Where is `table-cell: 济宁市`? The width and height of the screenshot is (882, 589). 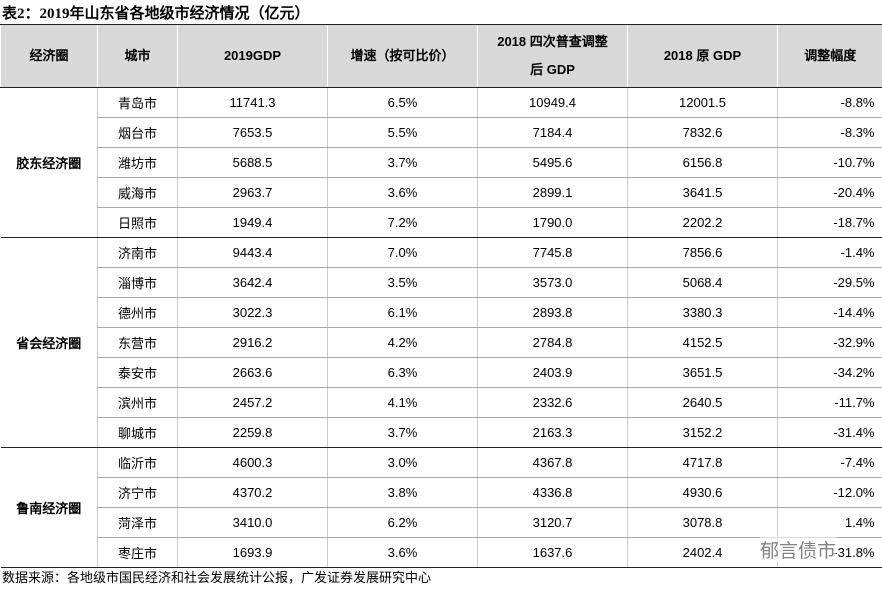 table-cell: 济宁市 is located at coordinates (137, 492).